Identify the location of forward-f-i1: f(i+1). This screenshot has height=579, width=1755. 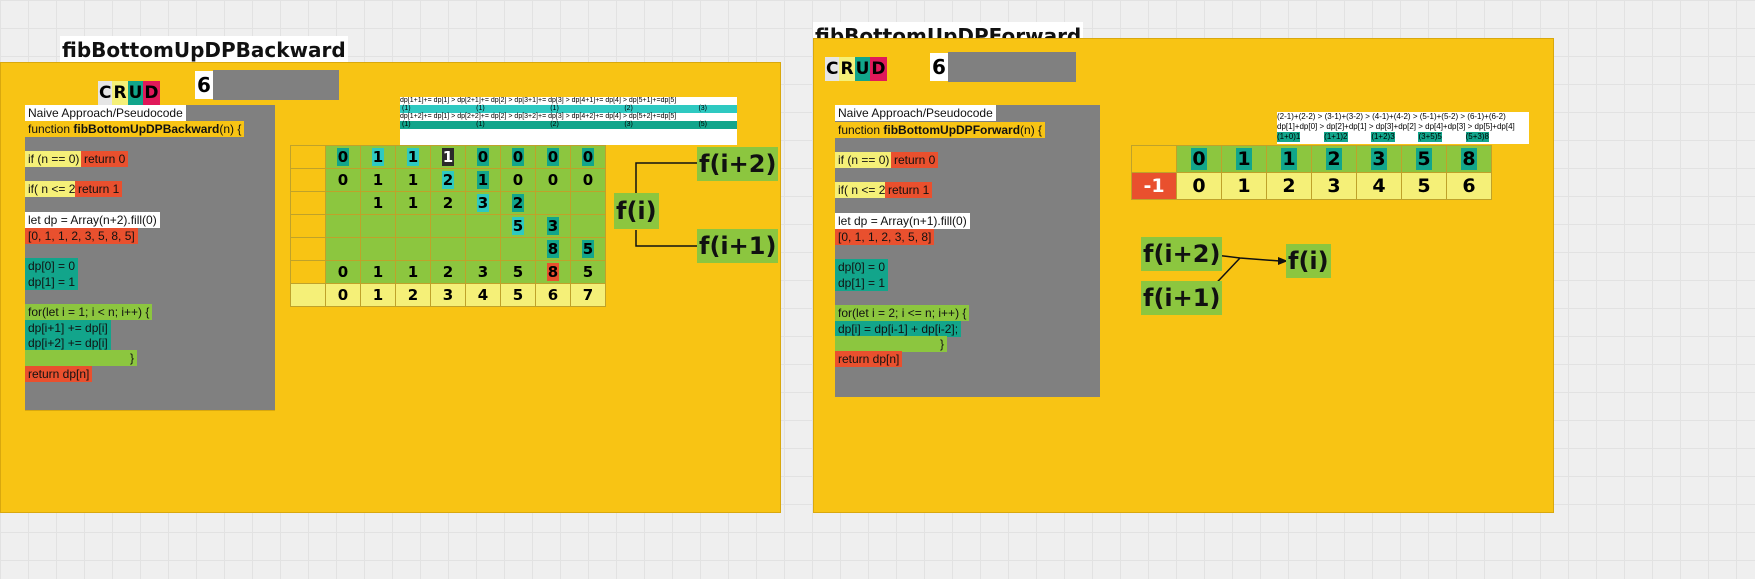
(1182, 298).